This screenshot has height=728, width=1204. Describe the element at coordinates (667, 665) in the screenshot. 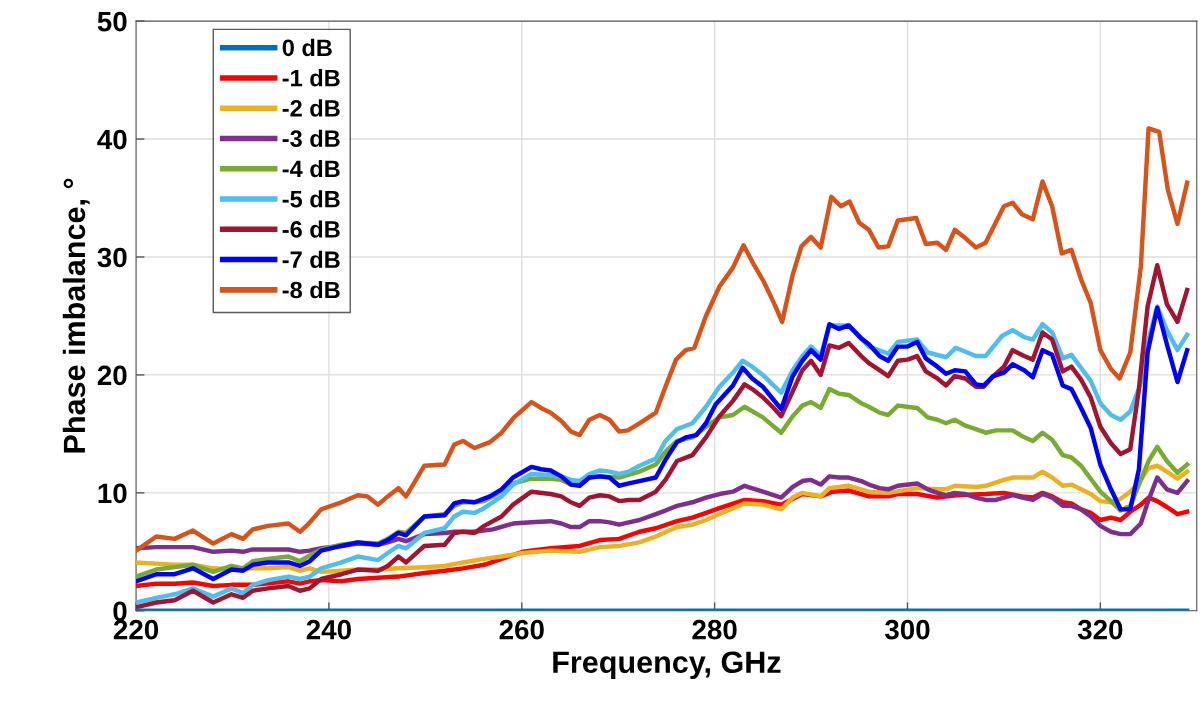

I see `x-axis-title: Frequency, GHz` at that location.